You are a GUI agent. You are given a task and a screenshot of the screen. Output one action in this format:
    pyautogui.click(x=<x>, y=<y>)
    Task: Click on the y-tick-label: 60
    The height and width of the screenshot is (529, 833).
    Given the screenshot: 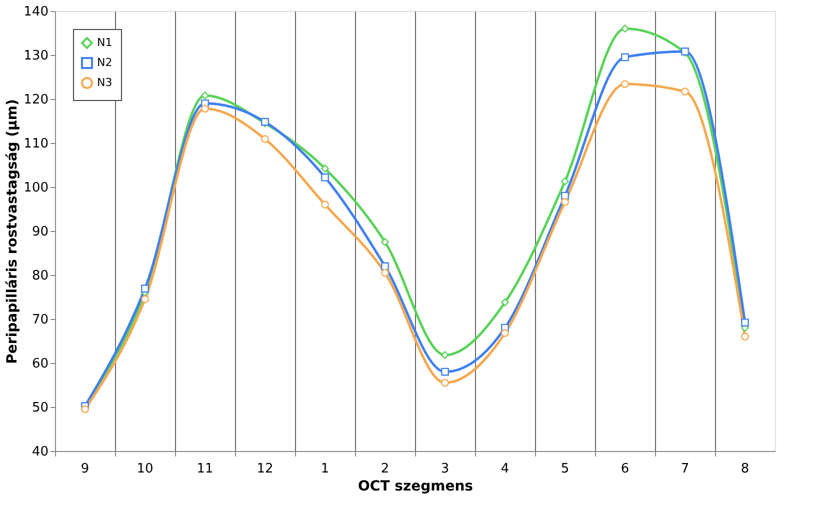 What is the action you would take?
    pyautogui.click(x=40, y=364)
    